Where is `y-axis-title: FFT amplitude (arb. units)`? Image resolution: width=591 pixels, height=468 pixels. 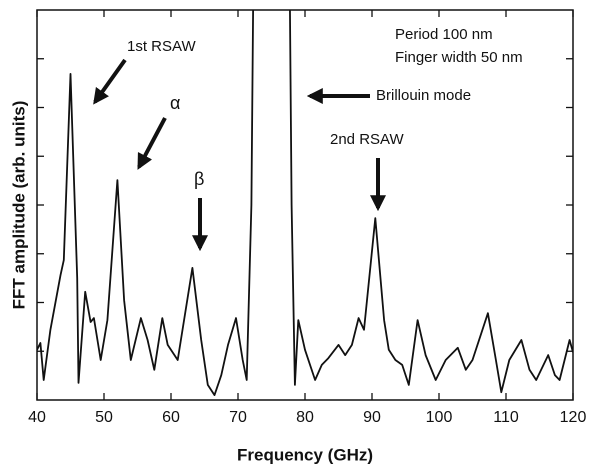 y-axis-title: FFT amplitude (arb. units) is located at coordinates (18, 205).